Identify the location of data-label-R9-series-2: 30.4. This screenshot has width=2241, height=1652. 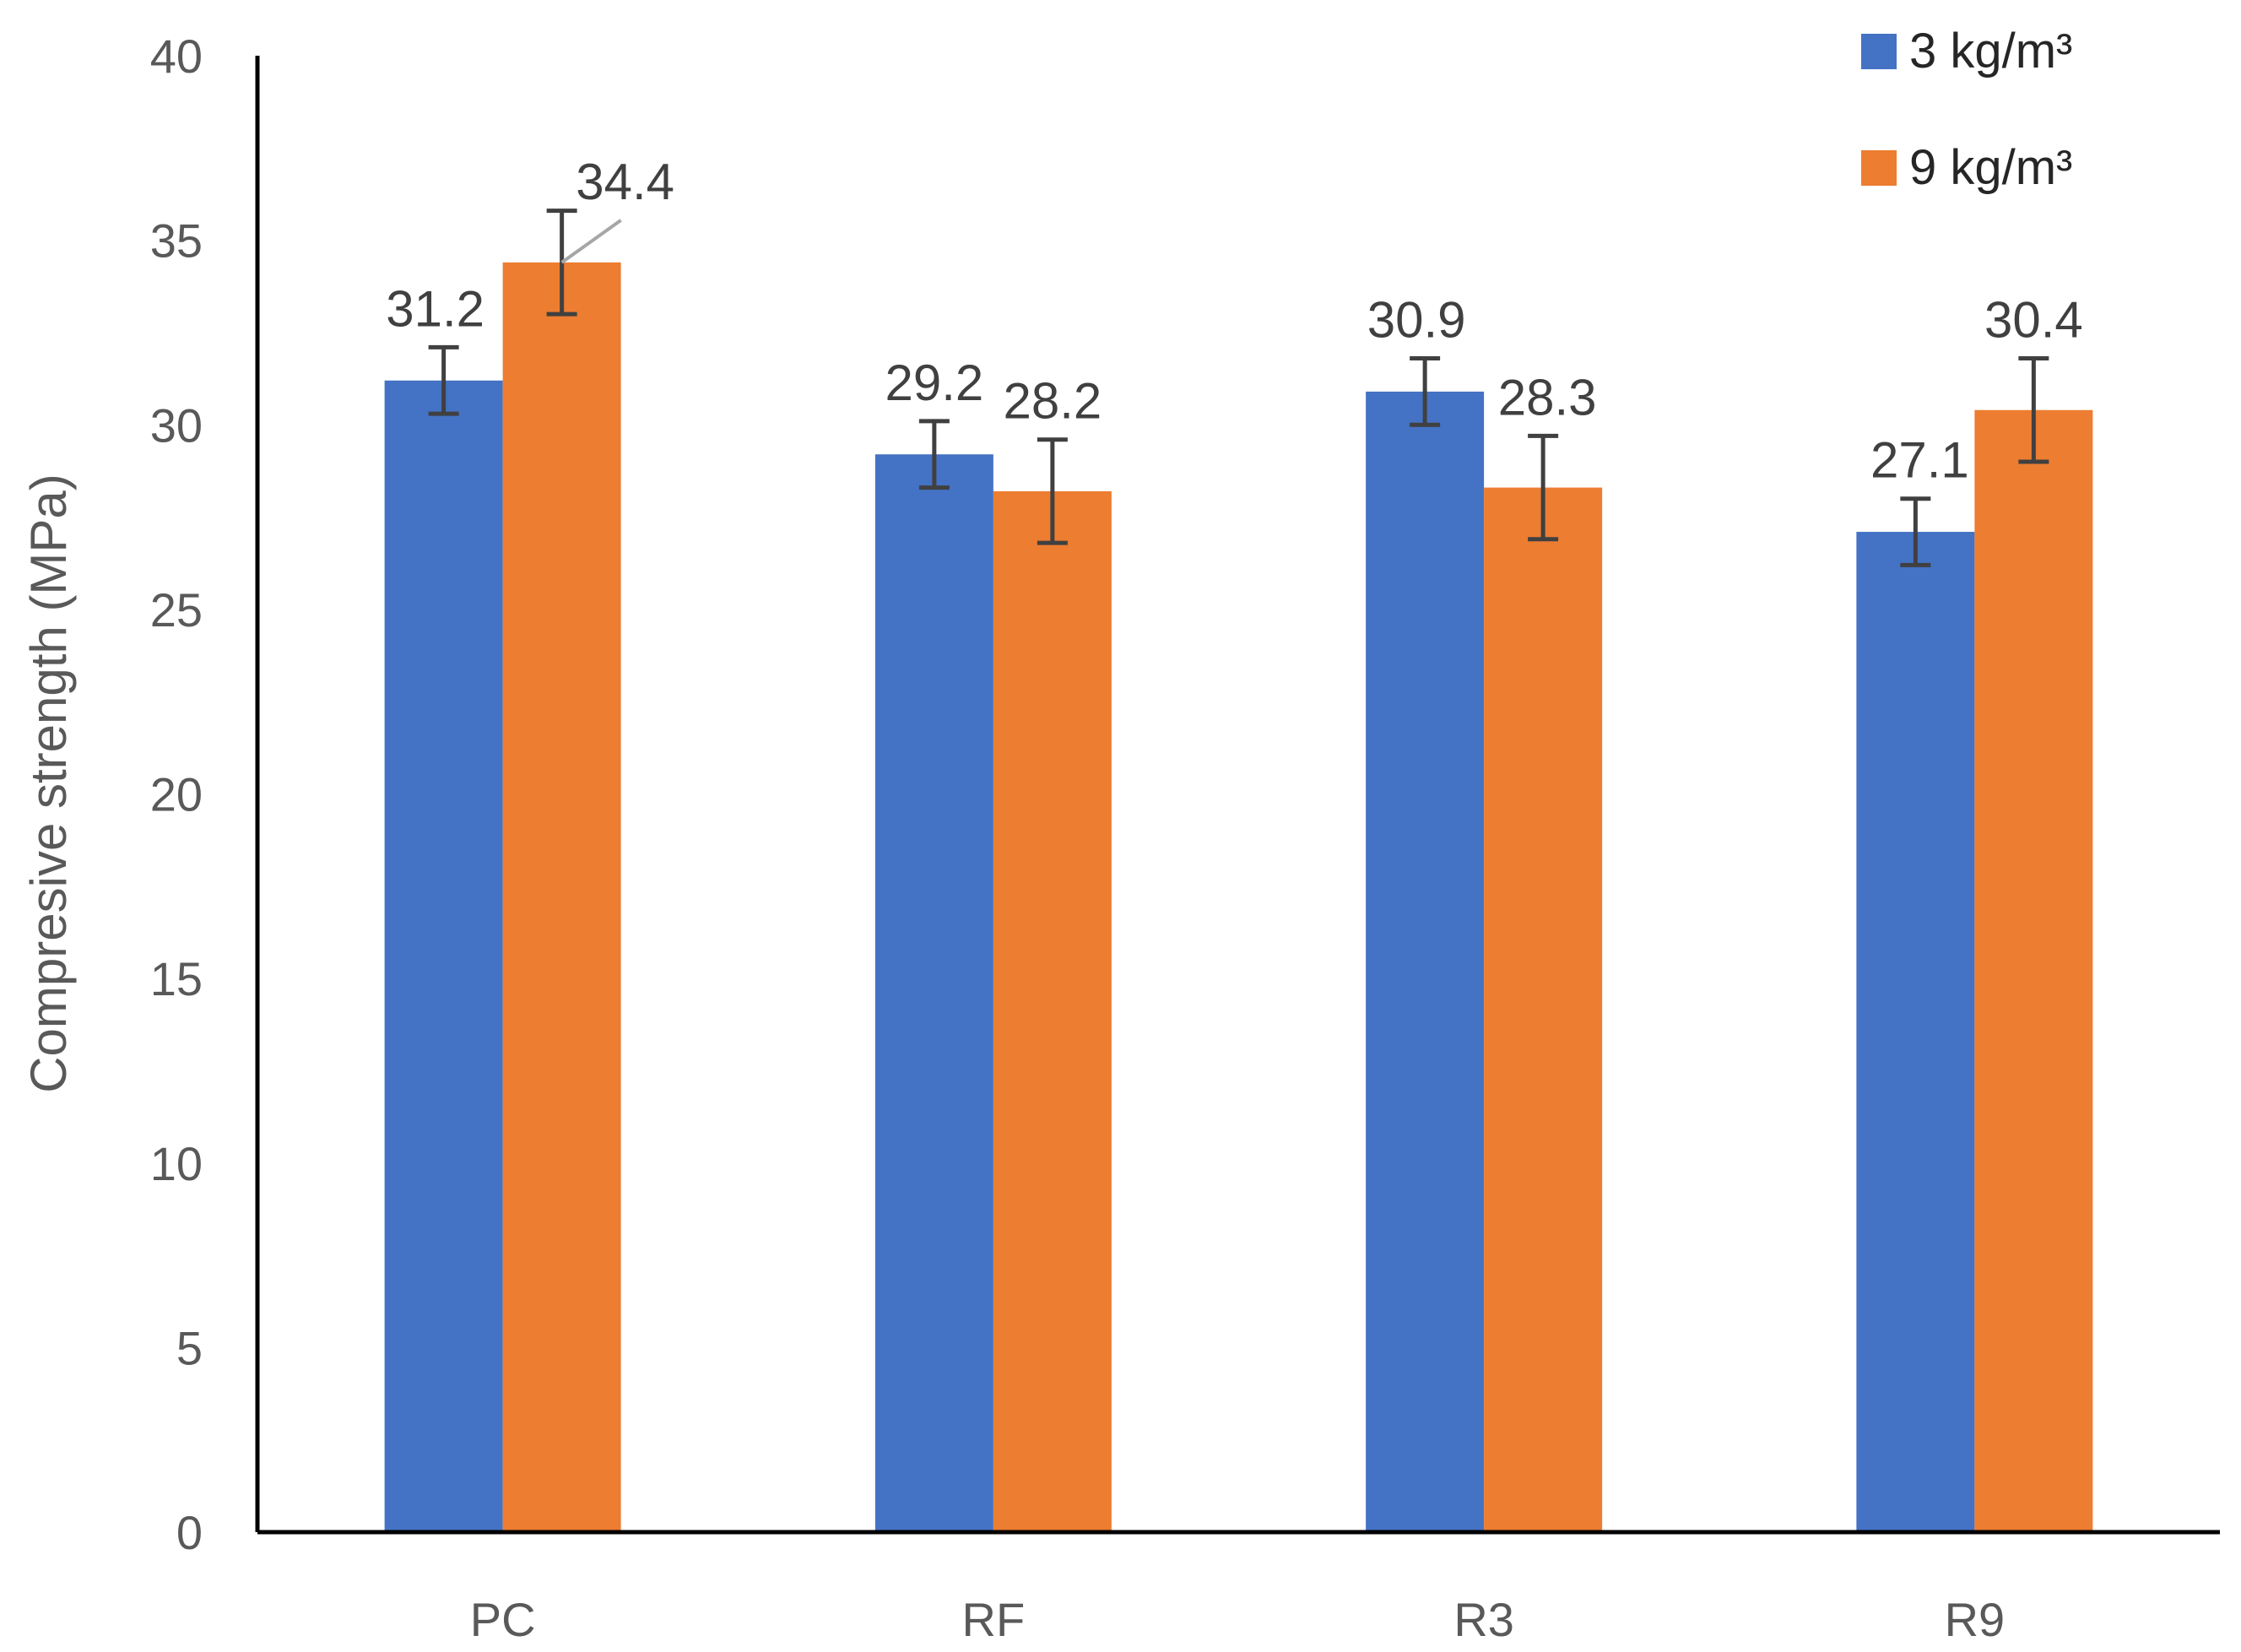
(2034, 320).